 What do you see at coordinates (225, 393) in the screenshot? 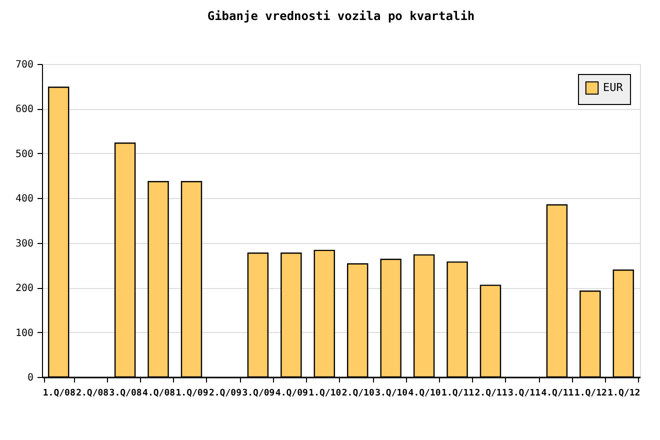
I see `x-tick-label: 2.Q/09` at bounding box center [225, 393].